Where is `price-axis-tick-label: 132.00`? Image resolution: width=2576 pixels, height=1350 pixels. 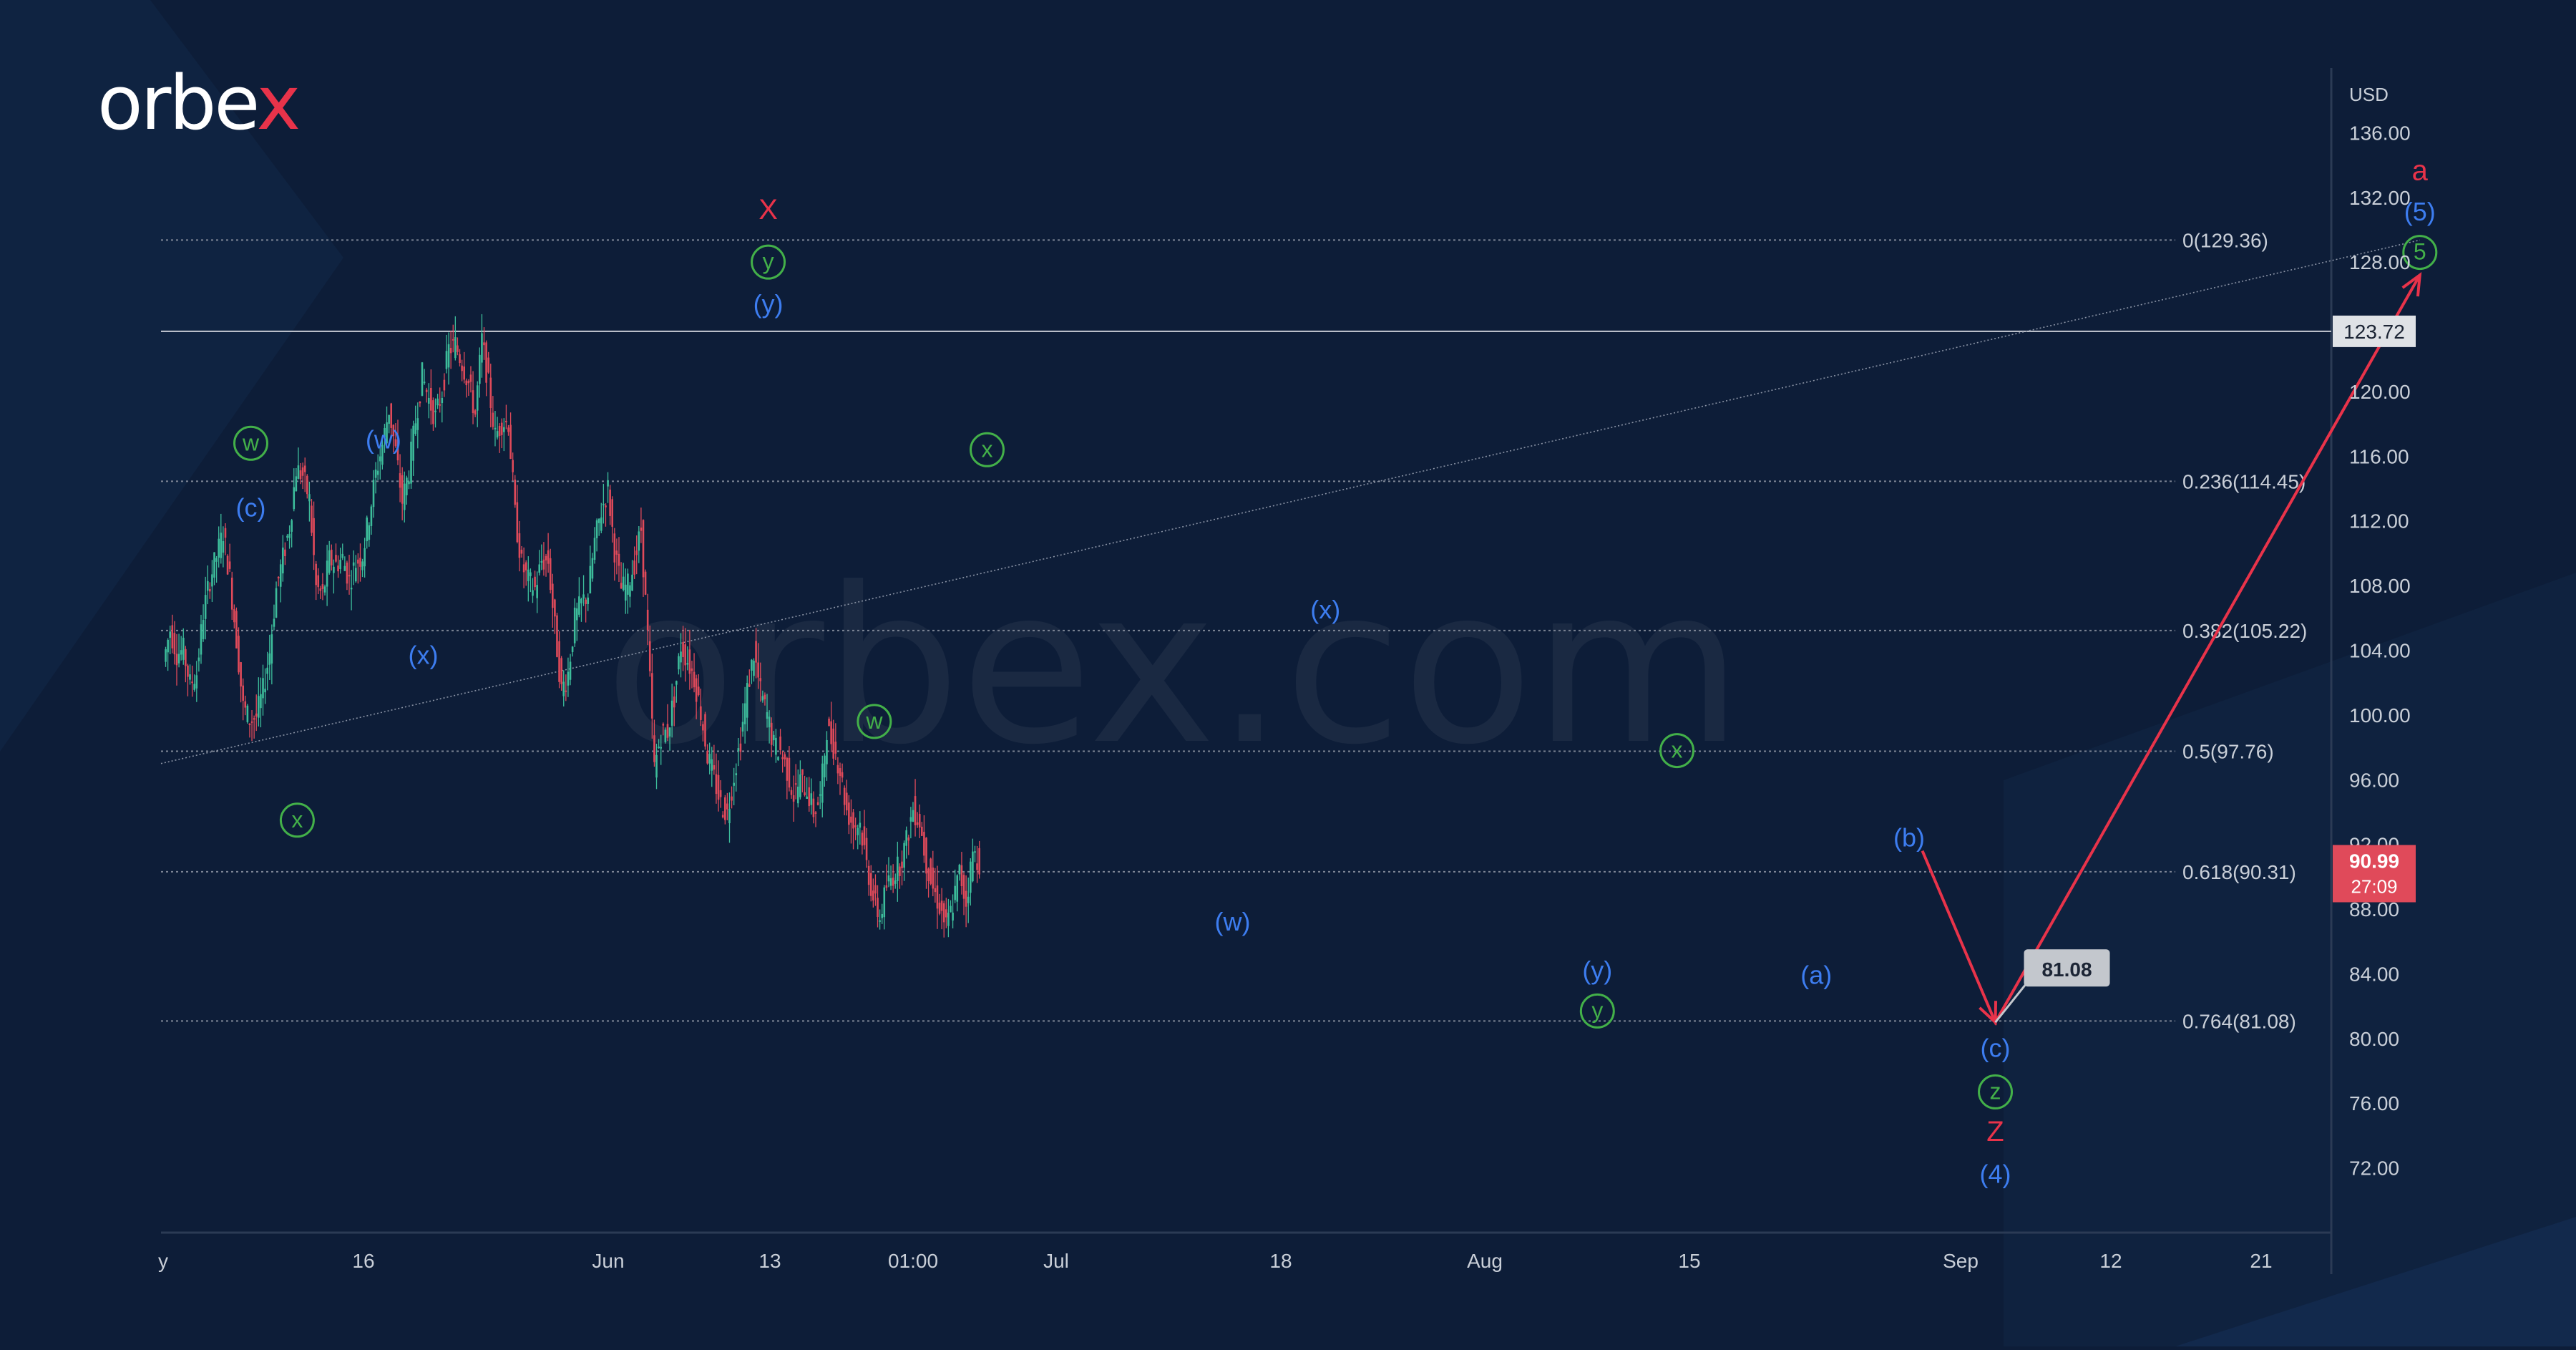 price-axis-tick-label: 132.00 is located at coordinates (2380, 198).